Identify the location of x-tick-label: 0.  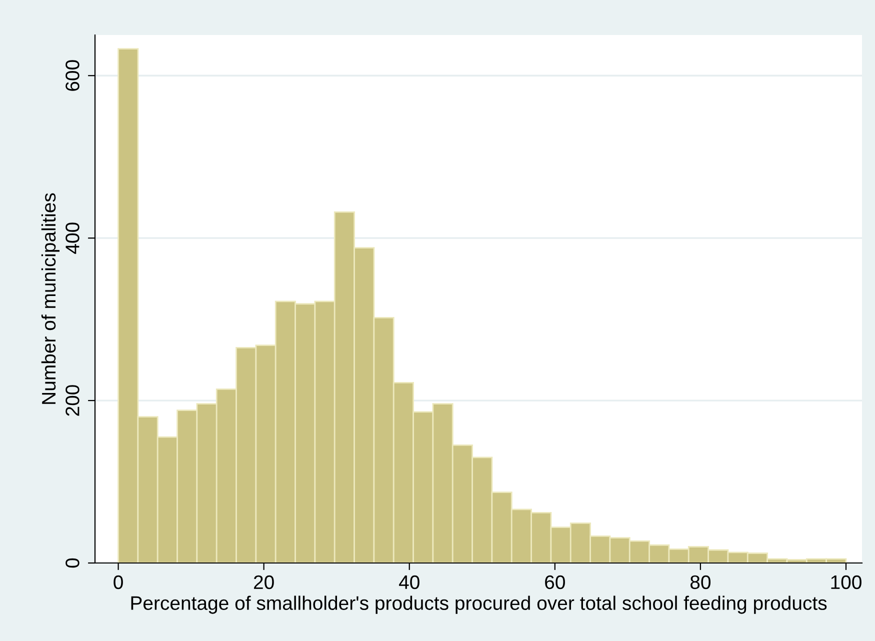
(118, 582).